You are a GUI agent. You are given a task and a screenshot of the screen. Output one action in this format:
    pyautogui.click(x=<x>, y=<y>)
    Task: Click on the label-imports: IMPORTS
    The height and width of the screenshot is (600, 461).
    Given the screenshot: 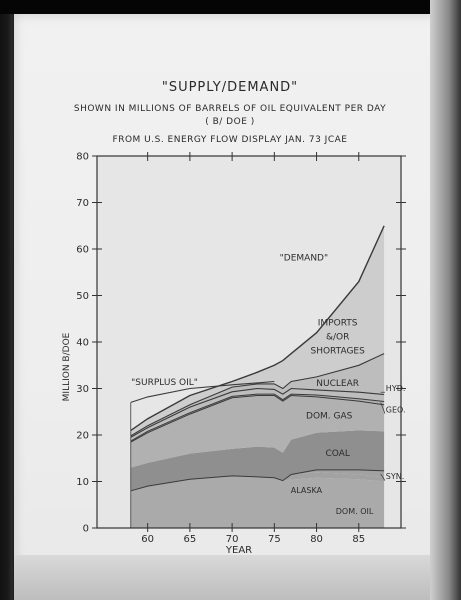 What is the action you would take?
    pyautogui.click(x=338, y=324)
    